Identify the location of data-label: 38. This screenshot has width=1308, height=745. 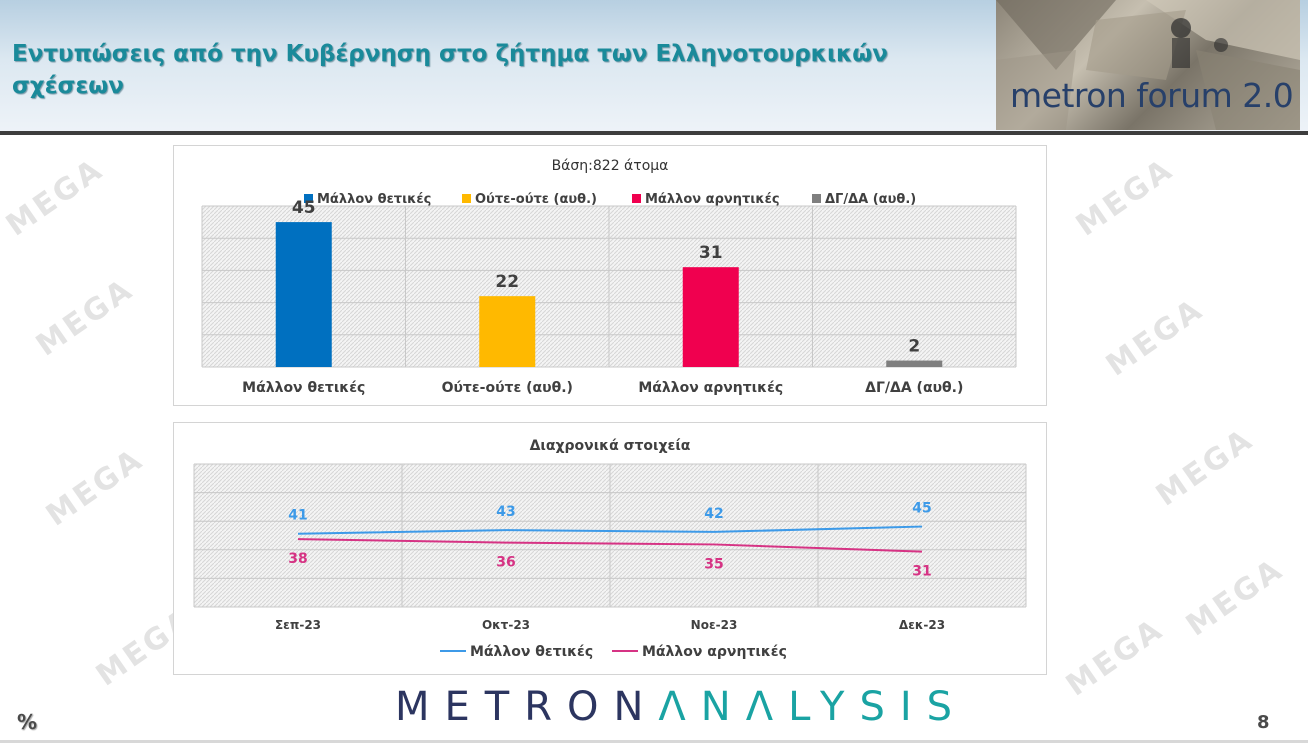
(297, 559).